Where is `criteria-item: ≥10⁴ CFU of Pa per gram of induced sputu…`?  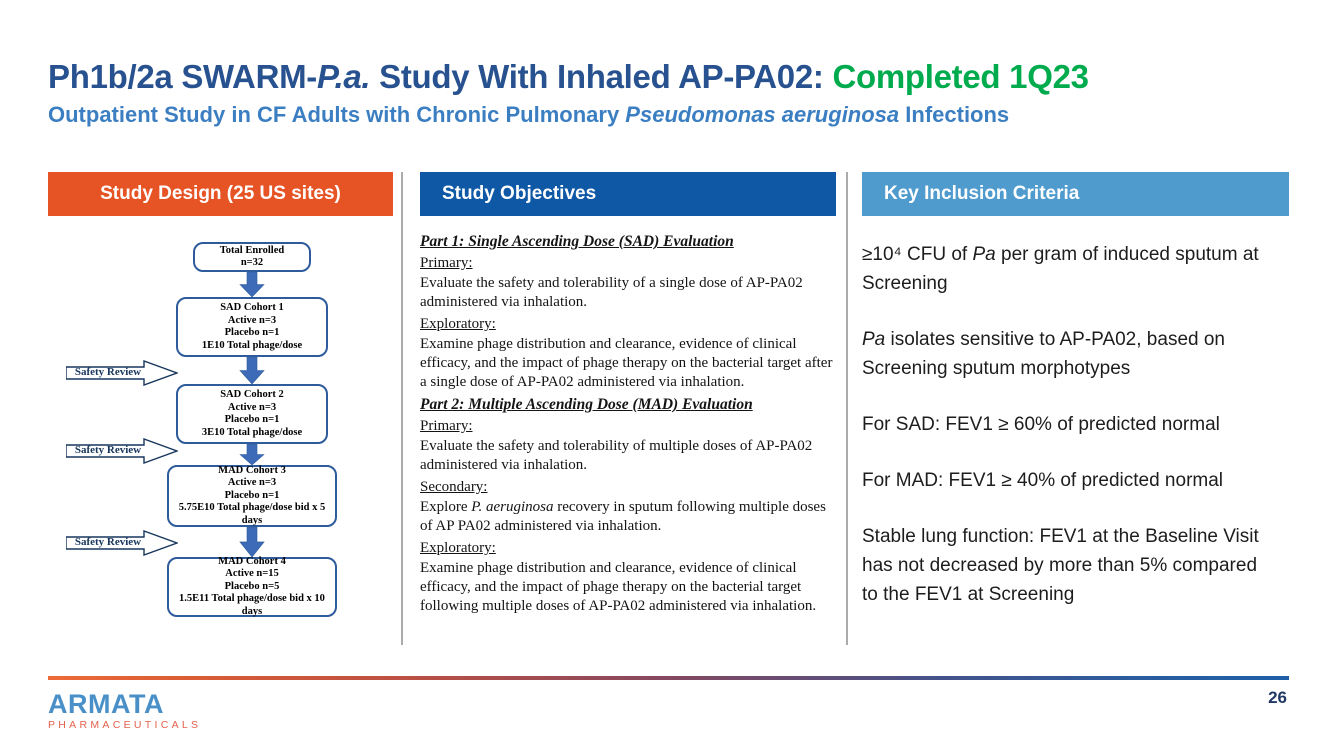 criteria-item: ≥10⁴ CFU of Pa per gram of induced sputu… is located at coordinates (1064, 269).